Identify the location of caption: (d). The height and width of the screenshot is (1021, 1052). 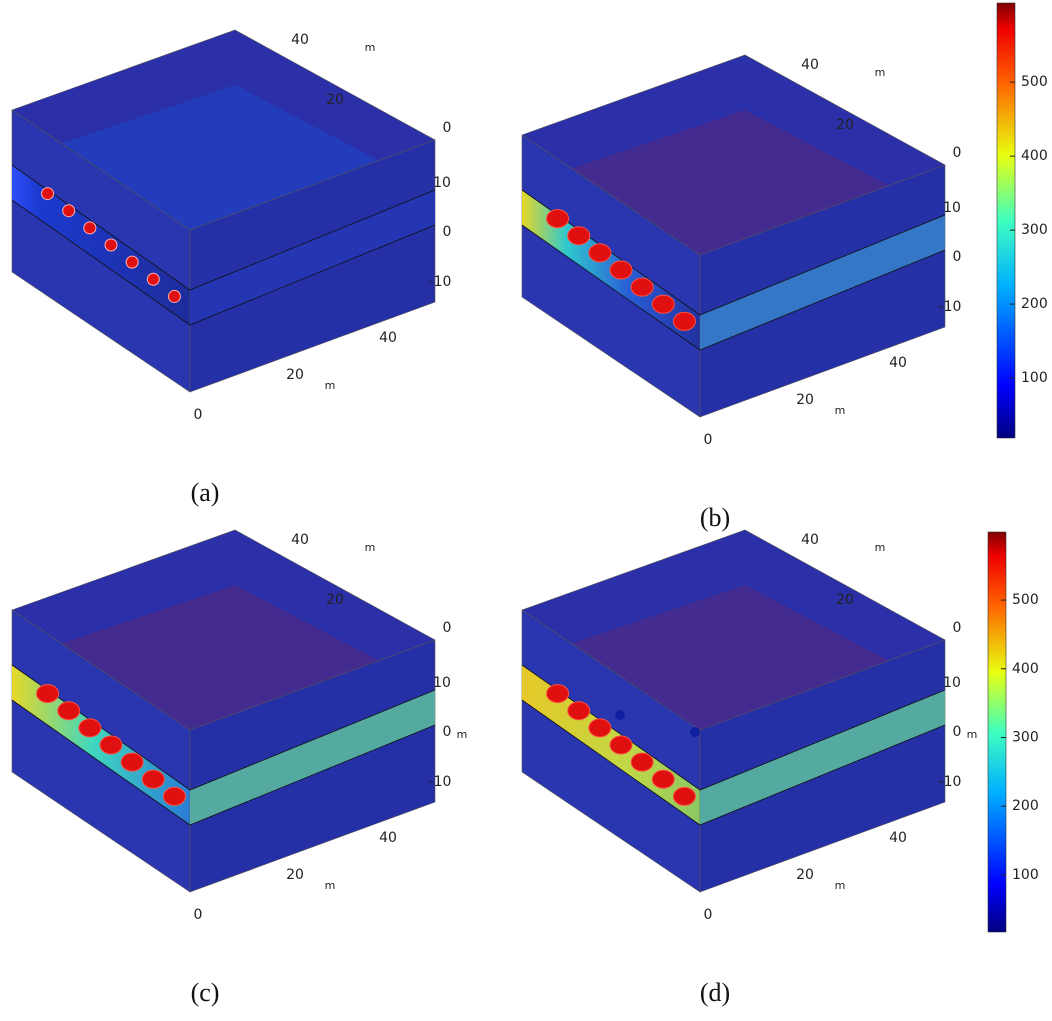
(715, 992).